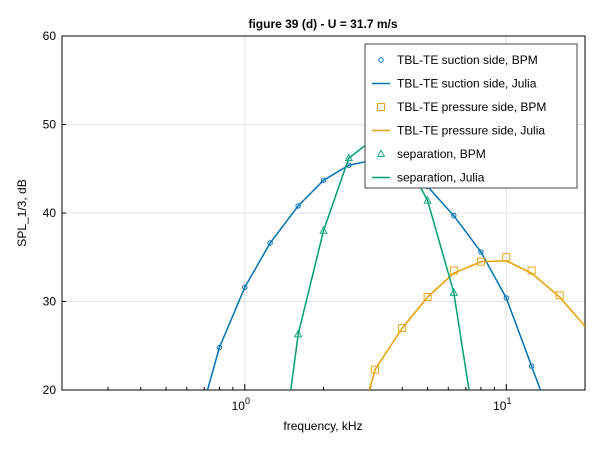  What do you see at coordinates (322, 426) in the screenshot?
I see `x-axis-label: frequency, kHz` at bounding box center [322, 426].